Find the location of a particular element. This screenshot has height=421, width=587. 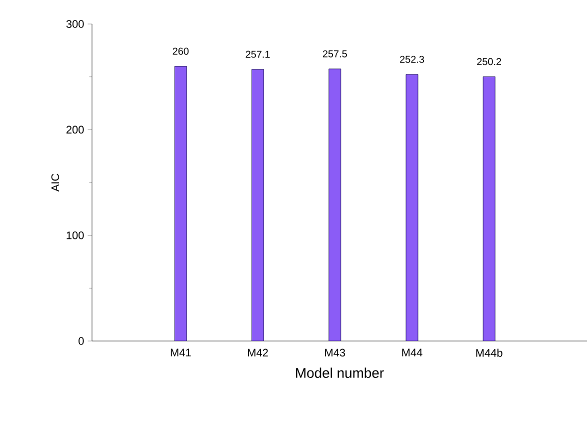

data-label: 257.5 is located at coordinates (334, 54).